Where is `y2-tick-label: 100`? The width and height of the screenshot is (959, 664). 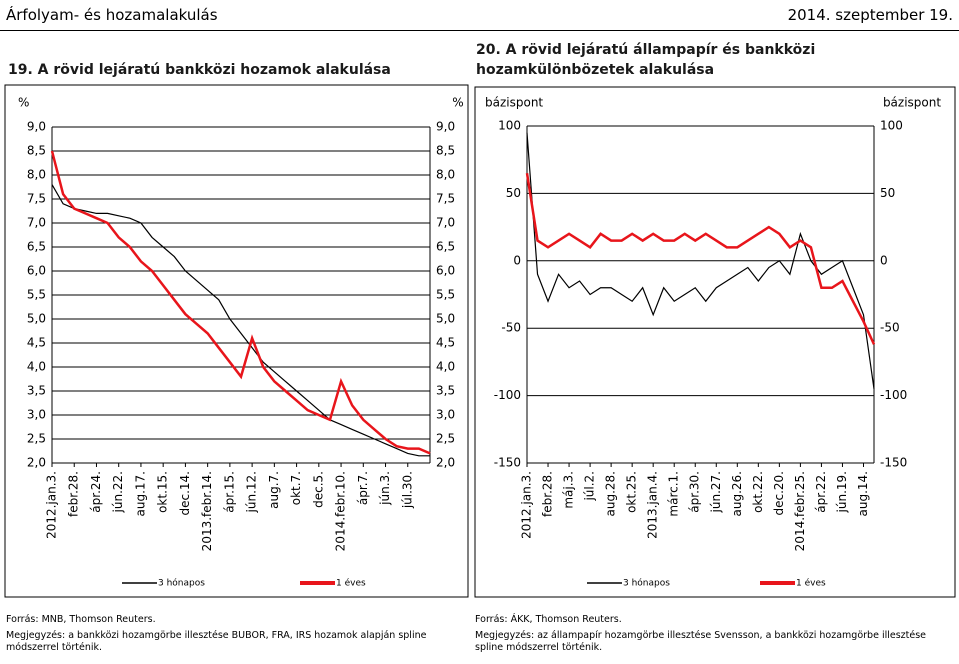
y2-tick-label: 100 is located at coordinates (891, 126).